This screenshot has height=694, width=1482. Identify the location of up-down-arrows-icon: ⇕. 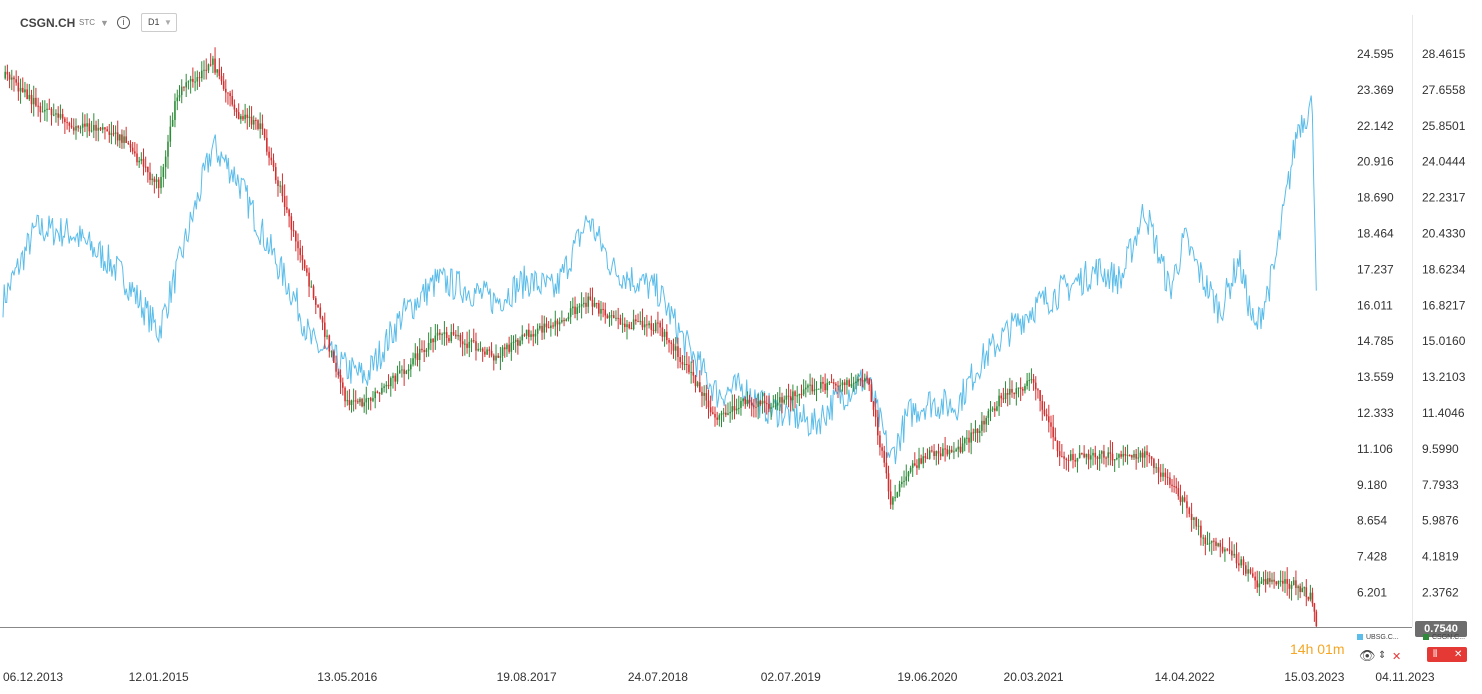
(1382, 655).